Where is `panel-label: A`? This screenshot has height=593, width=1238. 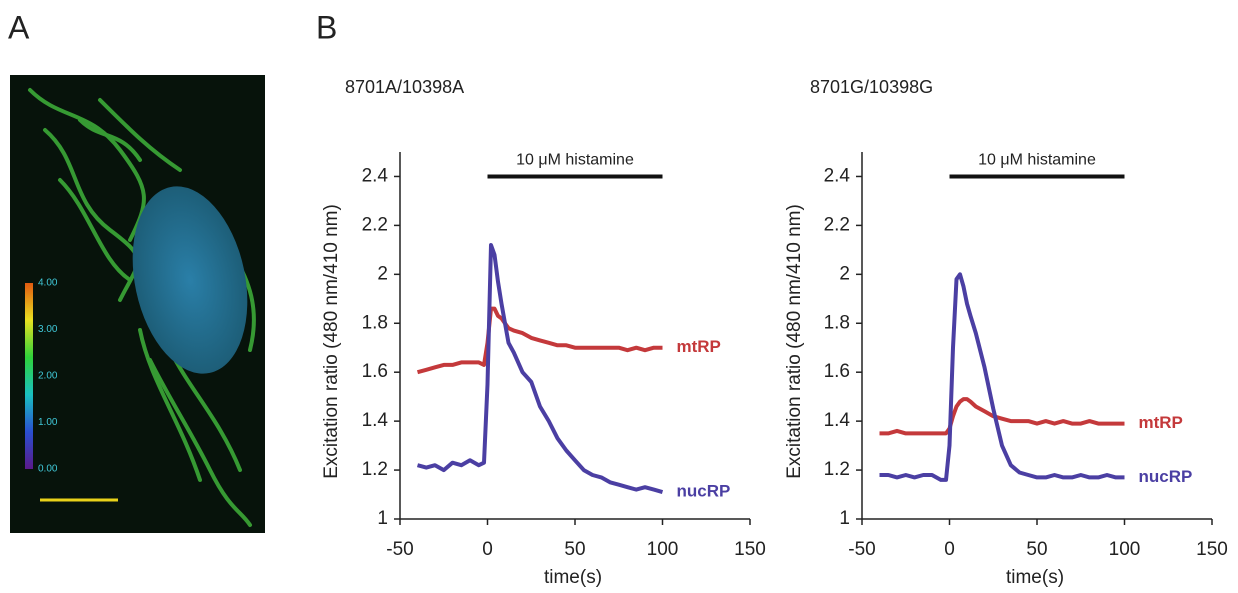
panel-label: A is located at coordinates (19, 27).